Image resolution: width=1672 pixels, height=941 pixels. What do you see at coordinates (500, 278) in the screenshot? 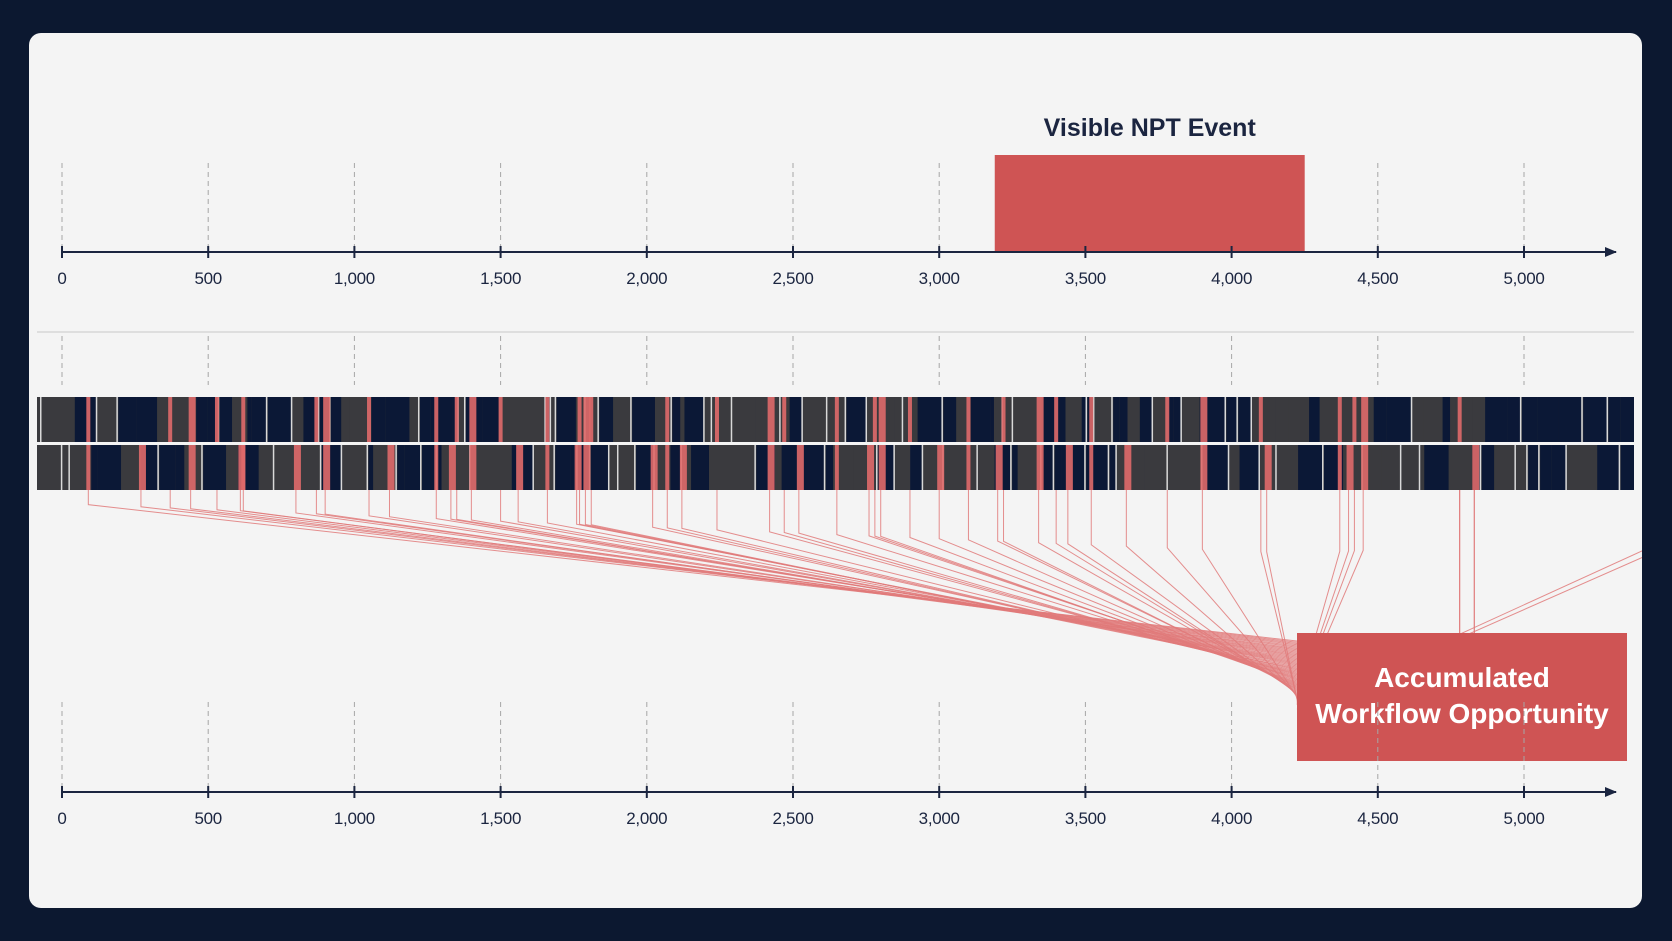
I see `top-tick-label: 1,500` at bounding box center [500, 278].